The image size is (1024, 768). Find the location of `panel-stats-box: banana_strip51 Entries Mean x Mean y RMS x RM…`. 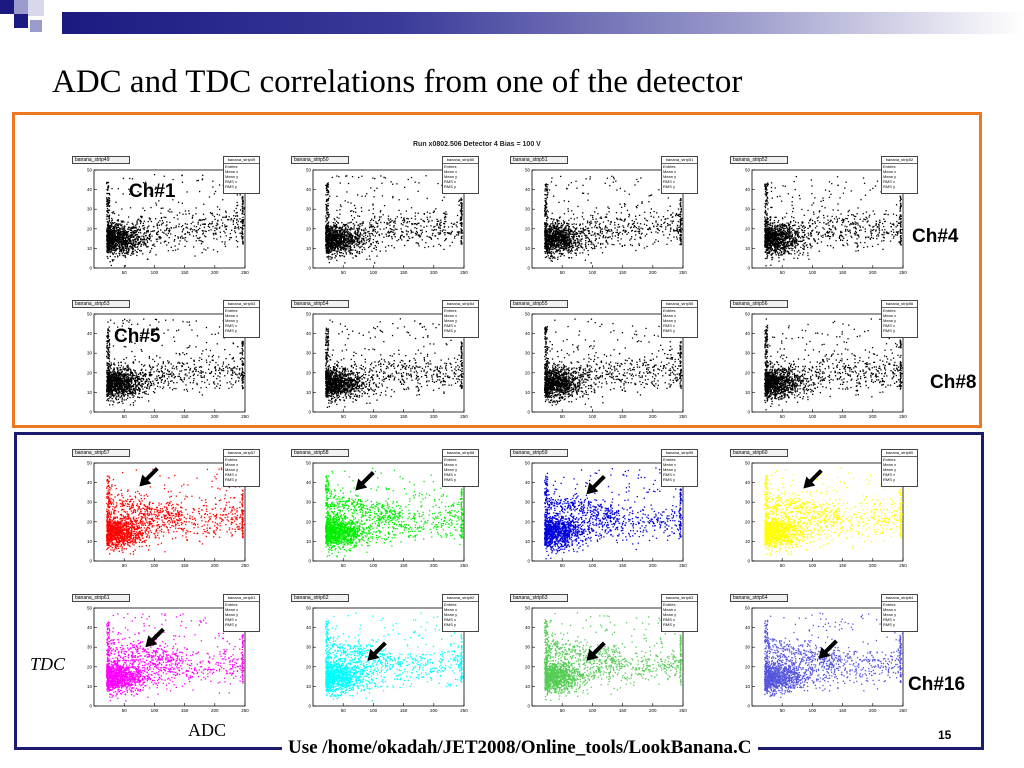

panel-stats-box: banana_strip51 Entries Mean x Mean y RMS x RM… is located at coordinates (679, 175).